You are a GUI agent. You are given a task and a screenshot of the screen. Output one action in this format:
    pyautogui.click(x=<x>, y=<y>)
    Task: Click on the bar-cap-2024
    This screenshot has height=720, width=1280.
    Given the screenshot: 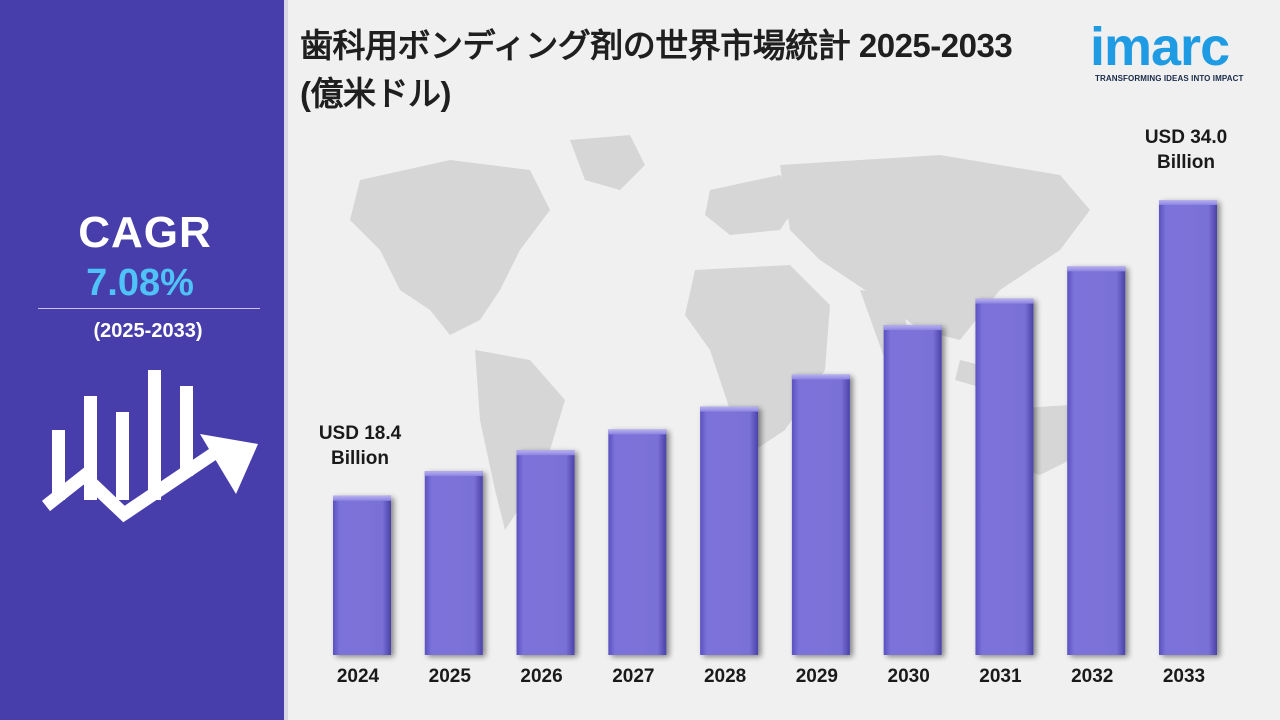 What is the action you would take?
    pyautogui.click(x=362, y=498)
    